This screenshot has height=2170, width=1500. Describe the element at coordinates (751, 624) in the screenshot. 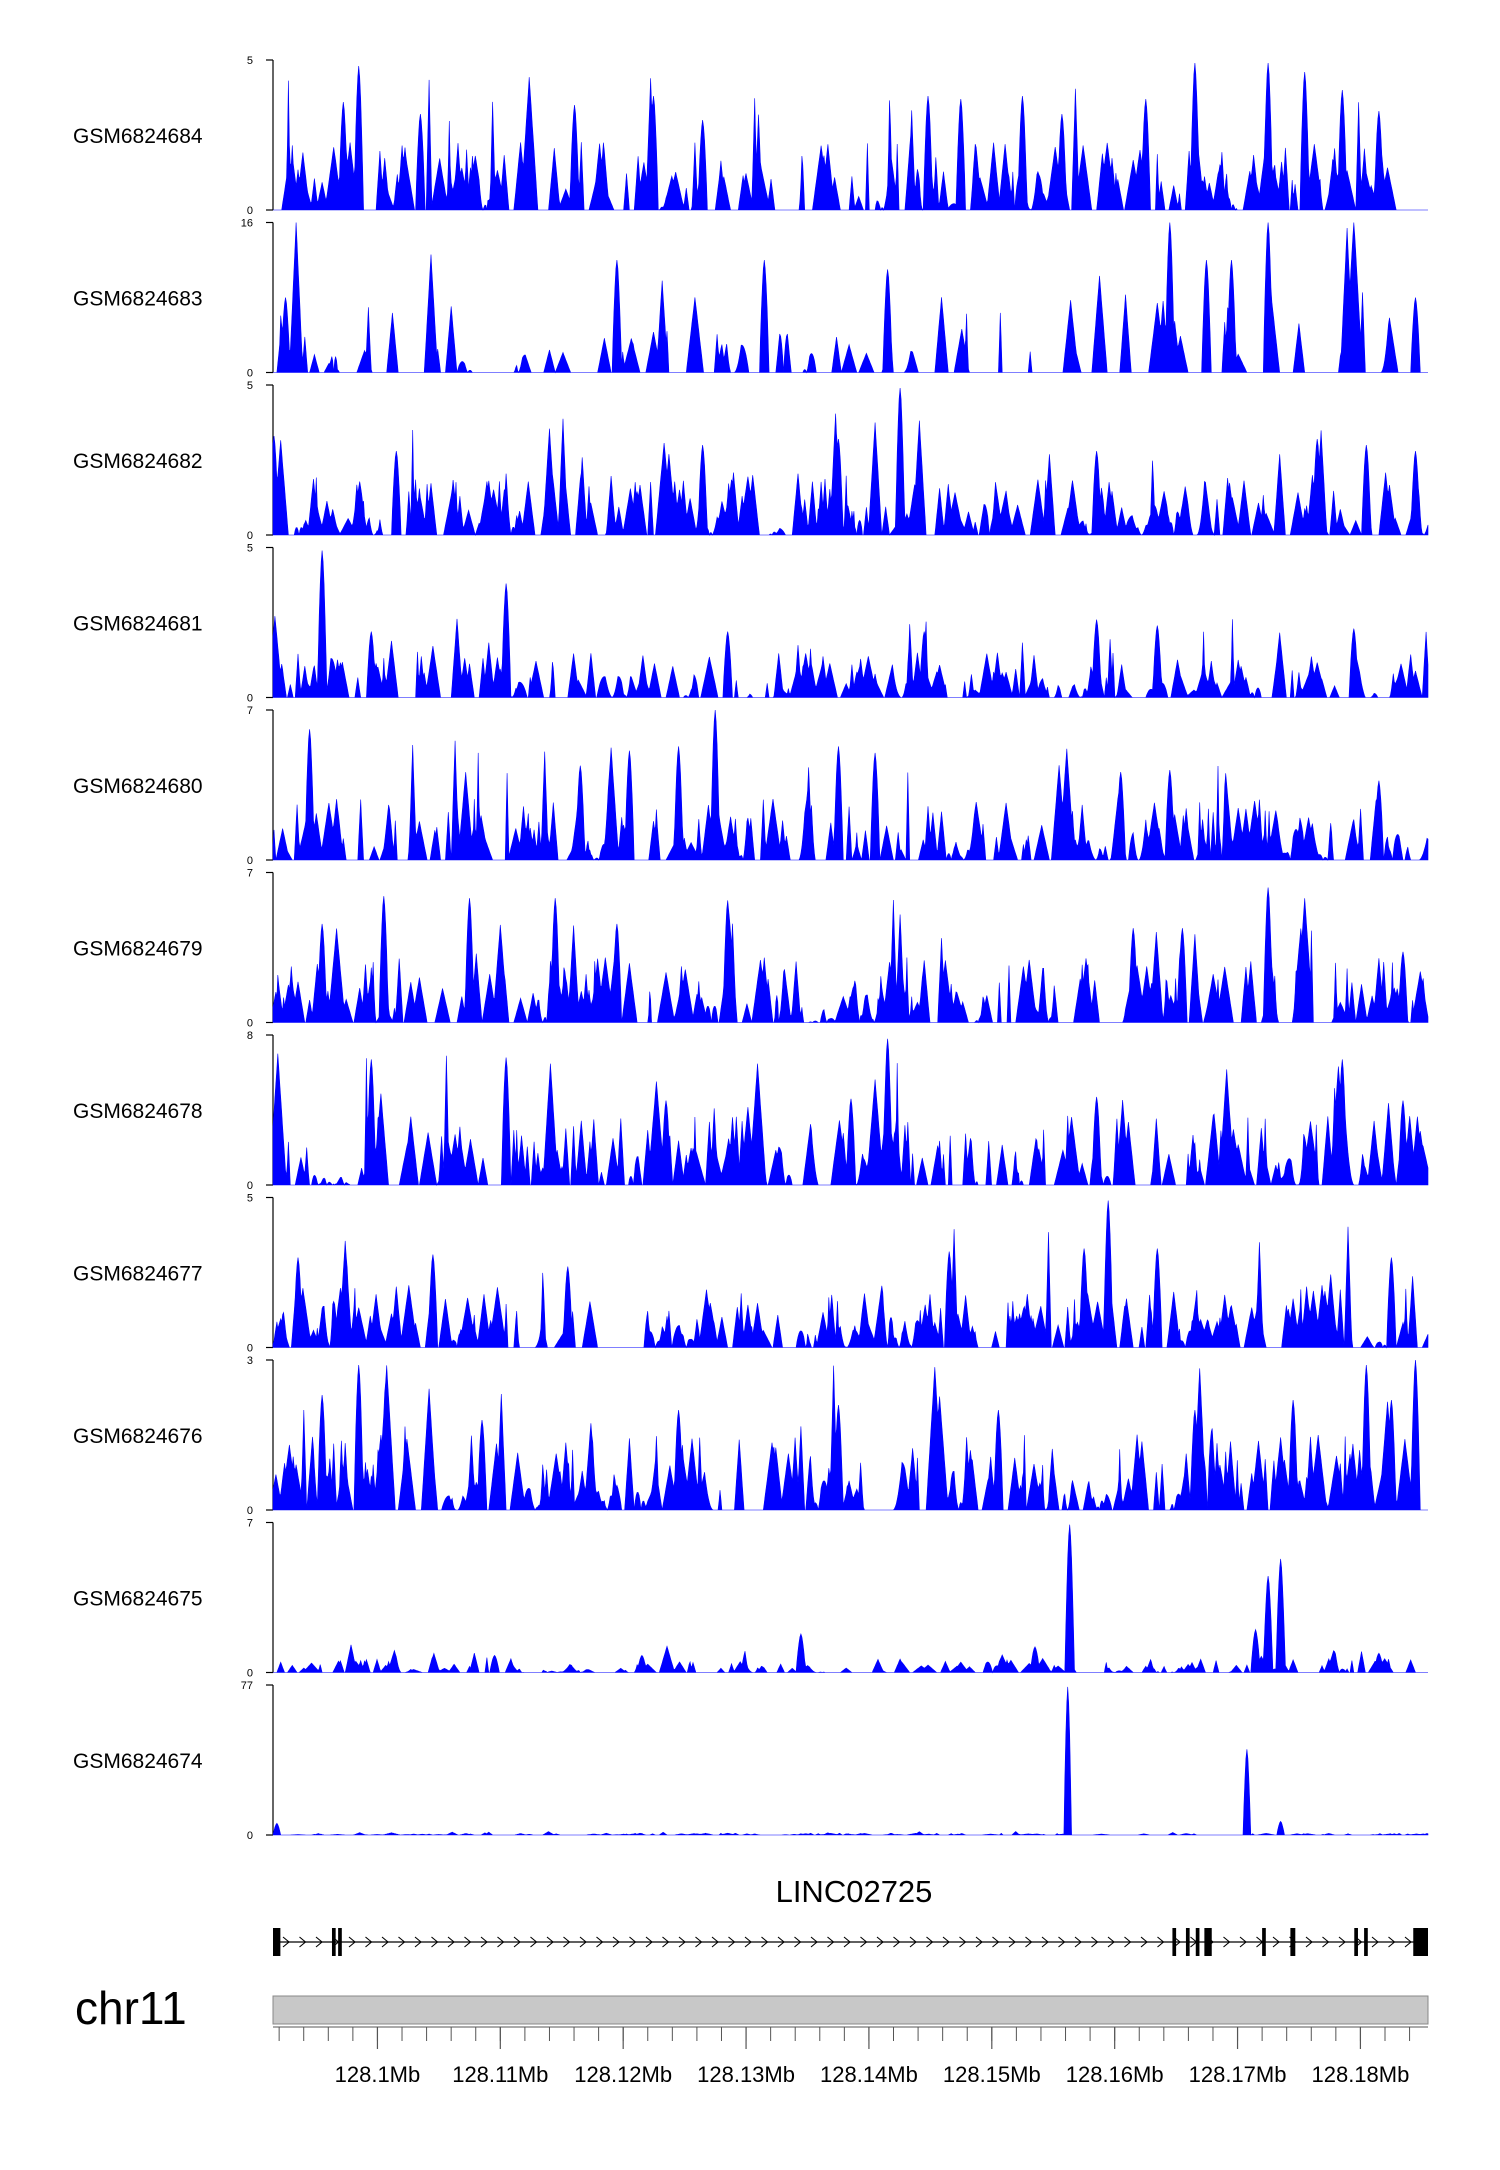

I see `track-GSM6824681: GSM6824681 5 0` at that location.